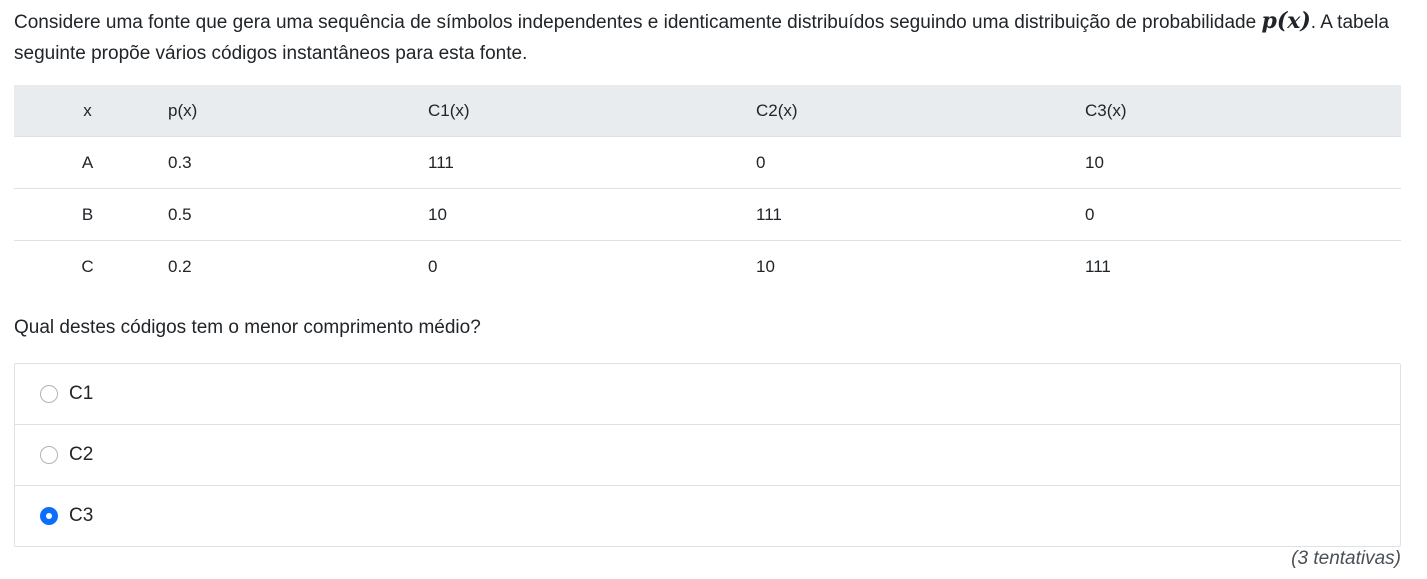 This screenshot has width=1427, height=579. I want to click on cell-symbol: B, so click(91, 214).